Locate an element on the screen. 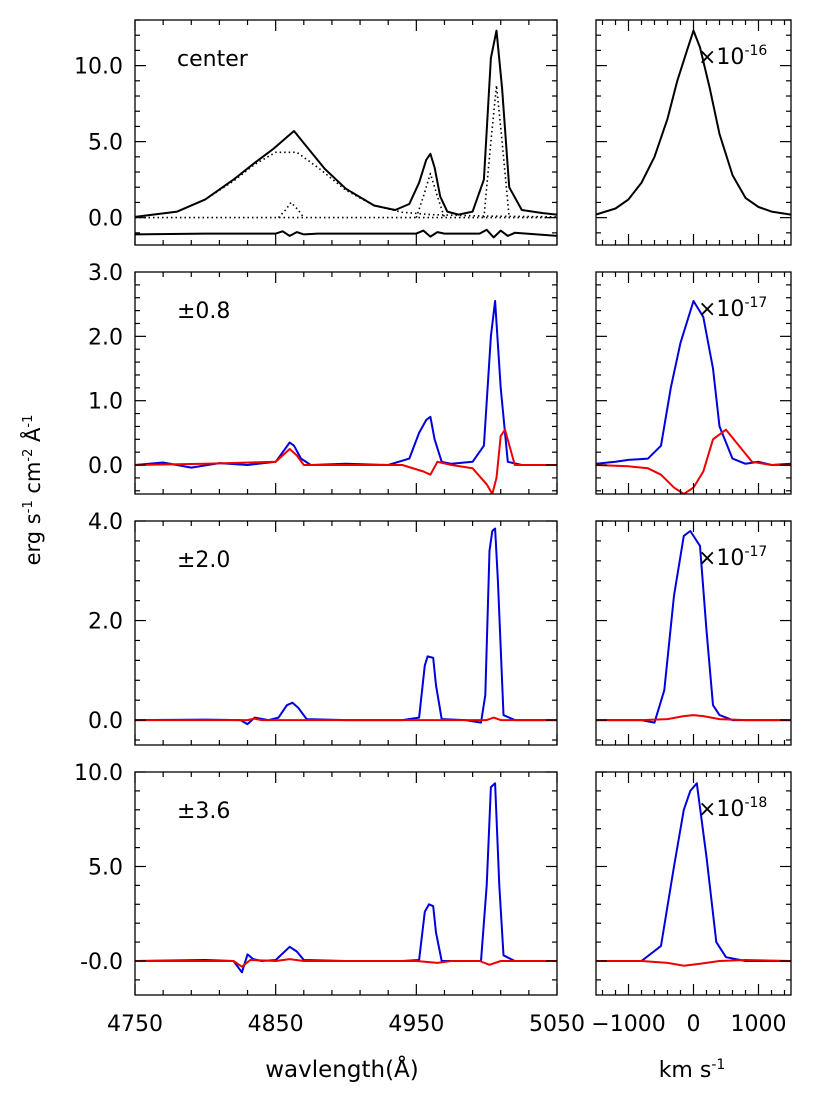 The width and height of the screenshot is (830, 1107). panel-label: ±3.6 is located at coordinates (203, 811).